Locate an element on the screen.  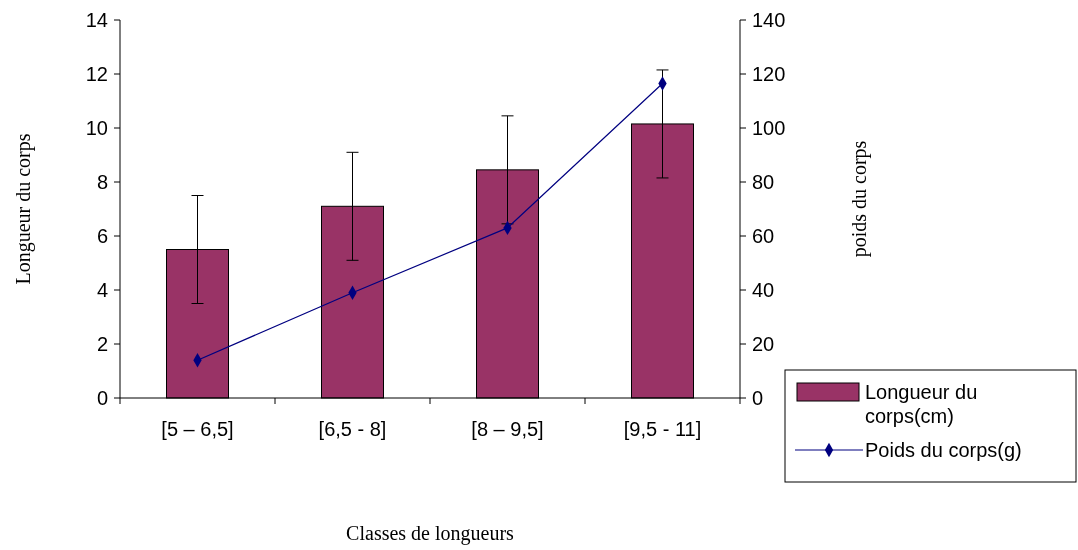
y-tick-label: 14 is located at coordinates (96, 20).